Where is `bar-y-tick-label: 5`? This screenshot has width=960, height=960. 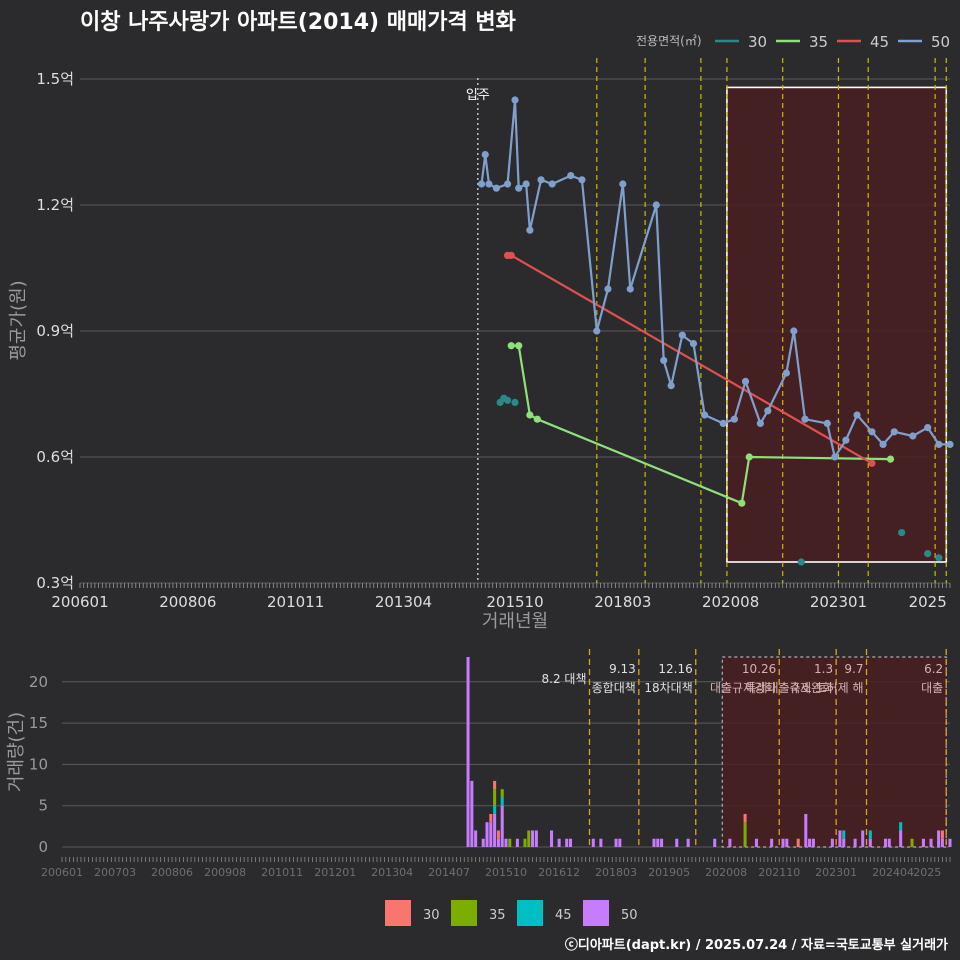 bar-y-tick-label: 5 is located at coordinates (43, 806).